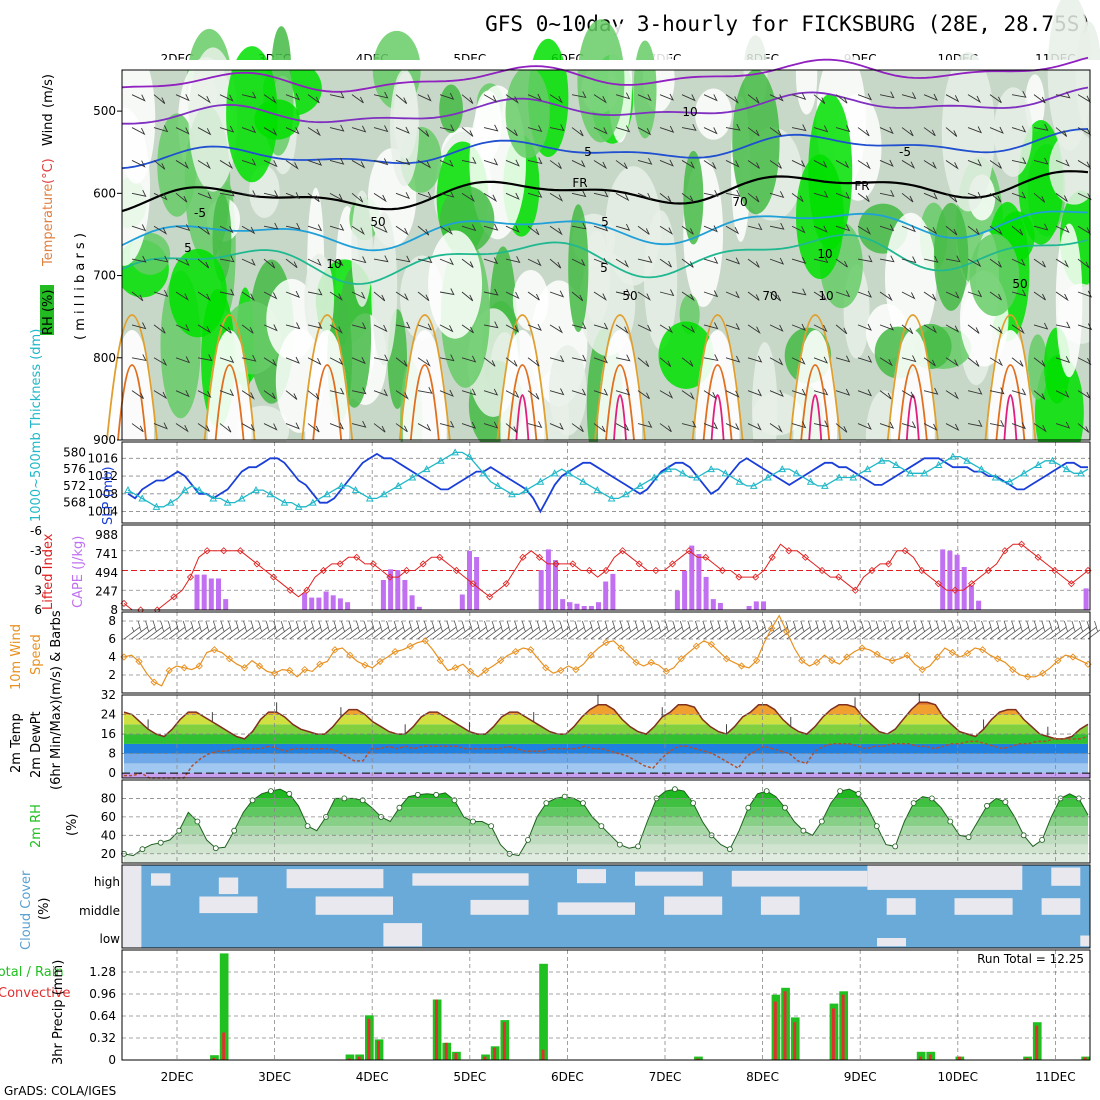 The height and width of the screenshot is (1100, 1100). Describe the element at coordinates (606, 1005) in the screenshot. I see `precip-frame` at that location.